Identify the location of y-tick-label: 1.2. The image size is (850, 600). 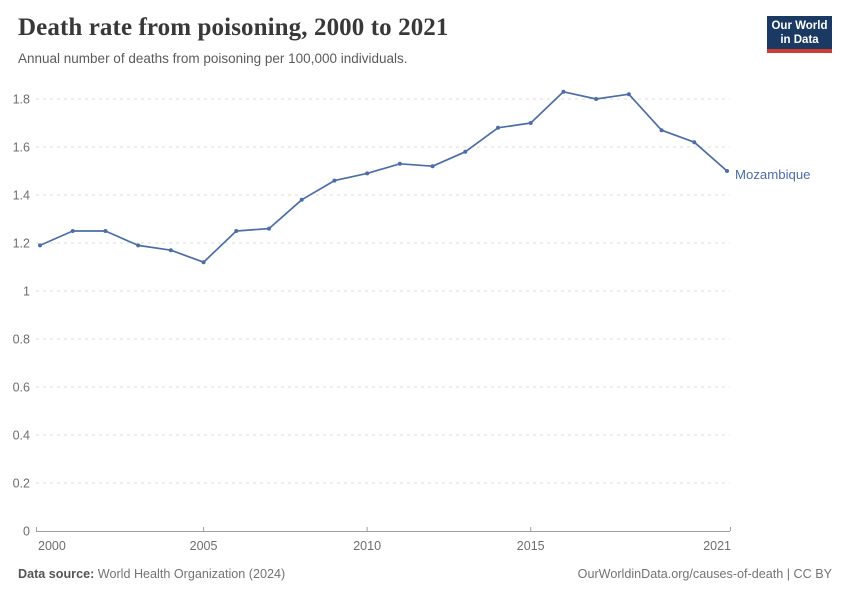
(21, 243).